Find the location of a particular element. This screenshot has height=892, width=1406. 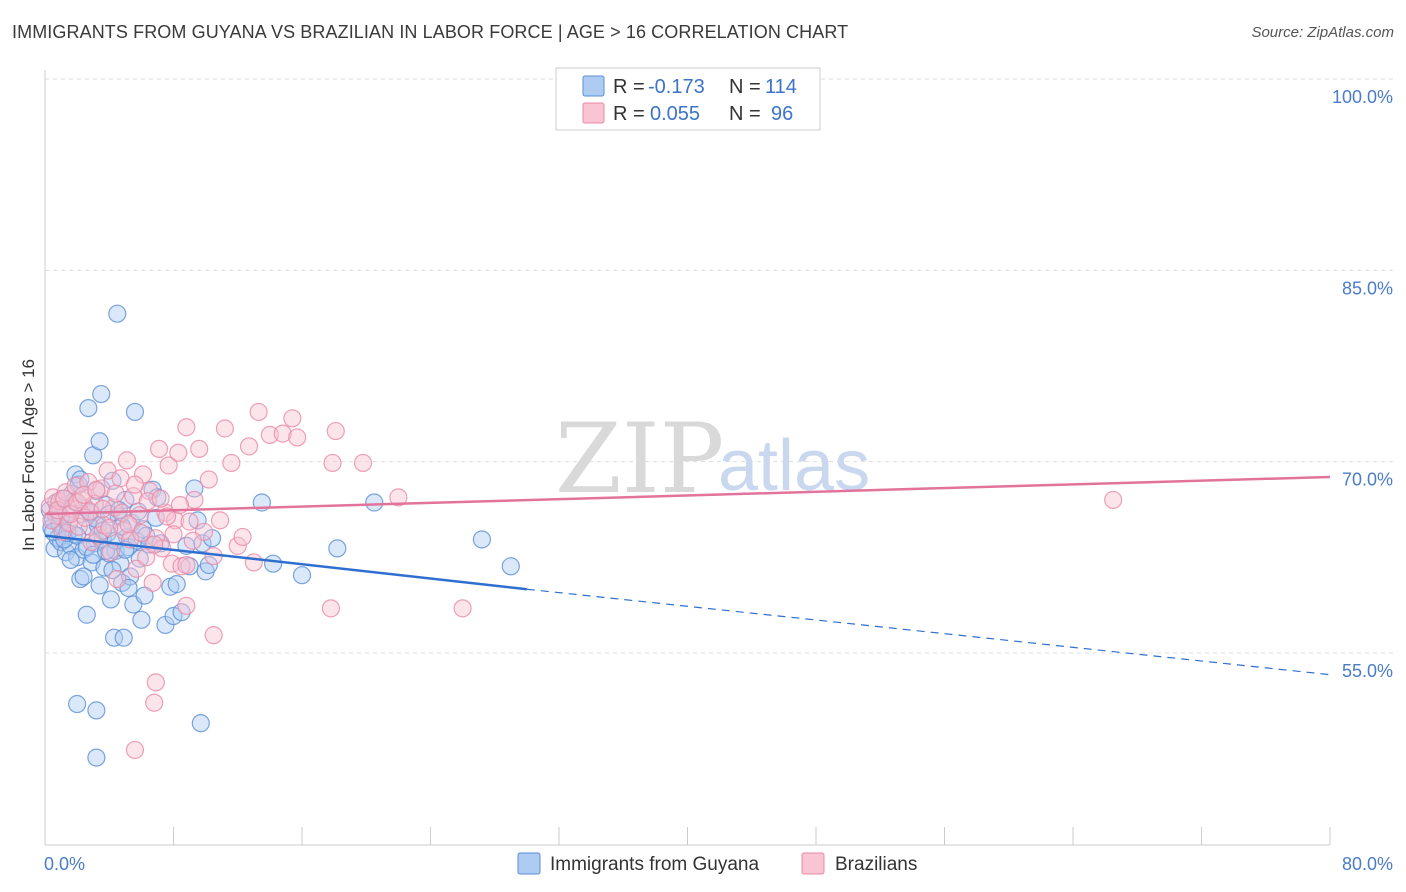

legend-n-label-brazilians: N = is located at coordinates (745, 114).